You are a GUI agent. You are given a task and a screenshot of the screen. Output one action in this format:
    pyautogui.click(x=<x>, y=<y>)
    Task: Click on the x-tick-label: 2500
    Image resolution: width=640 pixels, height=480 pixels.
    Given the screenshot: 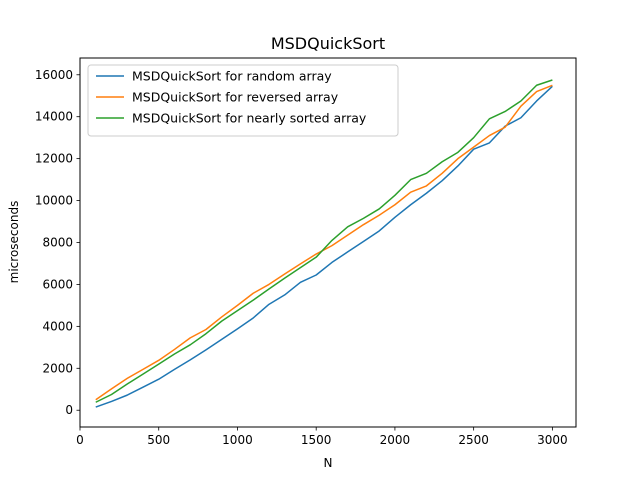 What is the action you would take?
    pyautogui.click(x=473, y=440)
    